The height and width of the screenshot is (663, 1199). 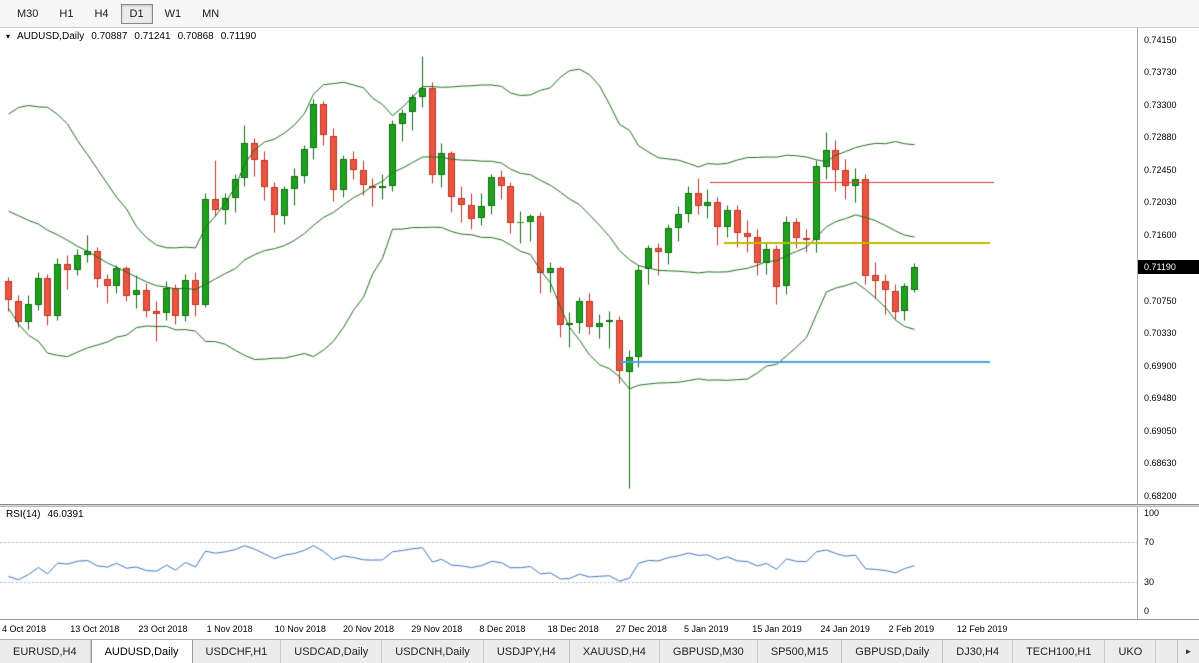 What do you see at coordinates (66, 14) in the screenshot?
I see `timeframe-button-h1: H1` at bounding box center [66, 14].